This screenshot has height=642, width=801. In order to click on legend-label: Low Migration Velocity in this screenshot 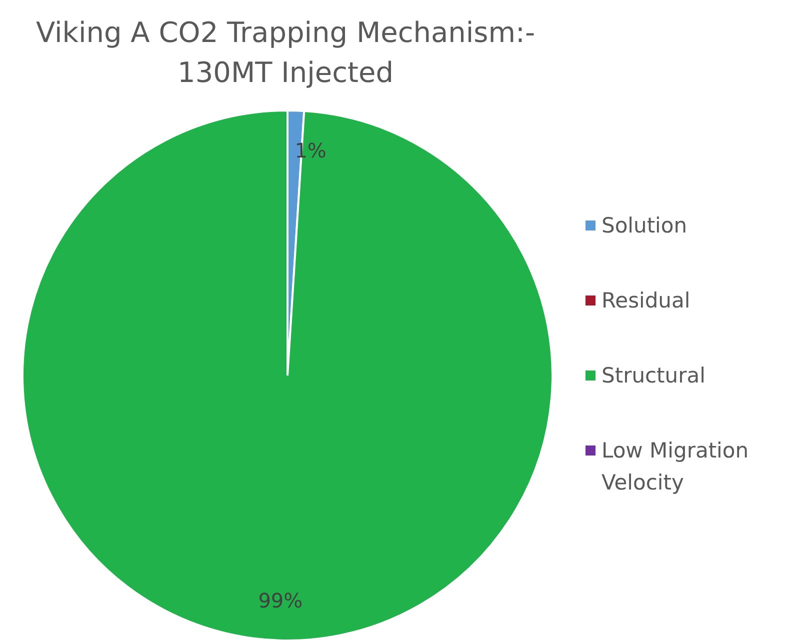, I will do `click(675, 466)`.